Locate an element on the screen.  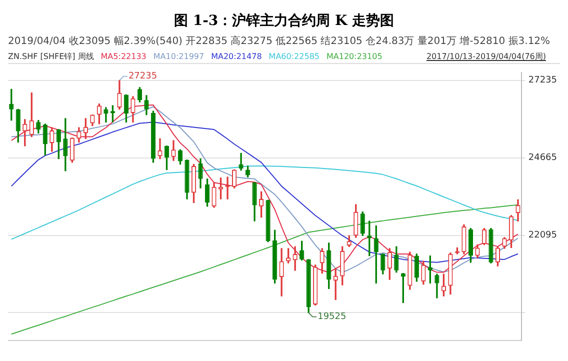
y-tick-label: 27235 is located at coordinates (543, 81).